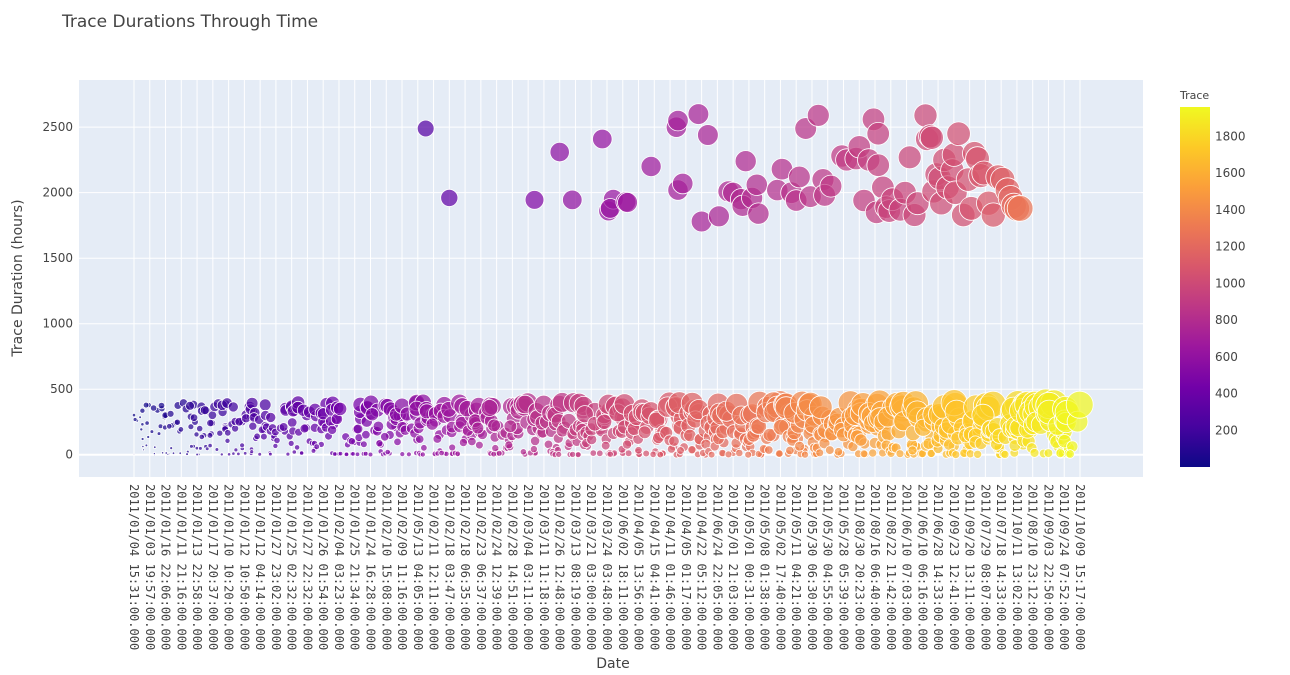 The image size is (1290, 675). Describe the element at coordinates (57, 291) in the screenshot. I see `y-tick-labels: 0 500 1000 1500 2000 2500` at that location.